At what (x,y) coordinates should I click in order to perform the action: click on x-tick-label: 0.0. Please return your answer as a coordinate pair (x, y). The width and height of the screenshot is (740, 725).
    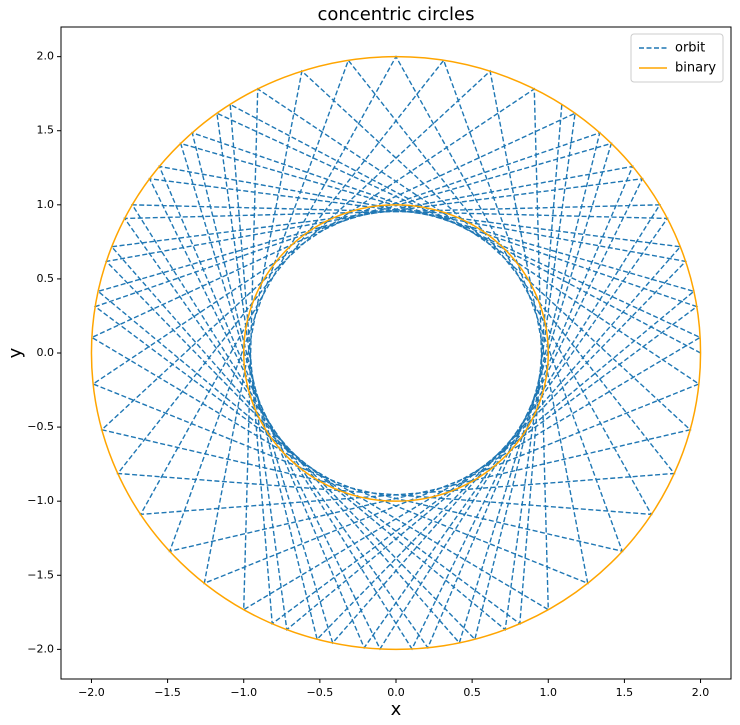
    Looking at the image, I should click on (396, 692).